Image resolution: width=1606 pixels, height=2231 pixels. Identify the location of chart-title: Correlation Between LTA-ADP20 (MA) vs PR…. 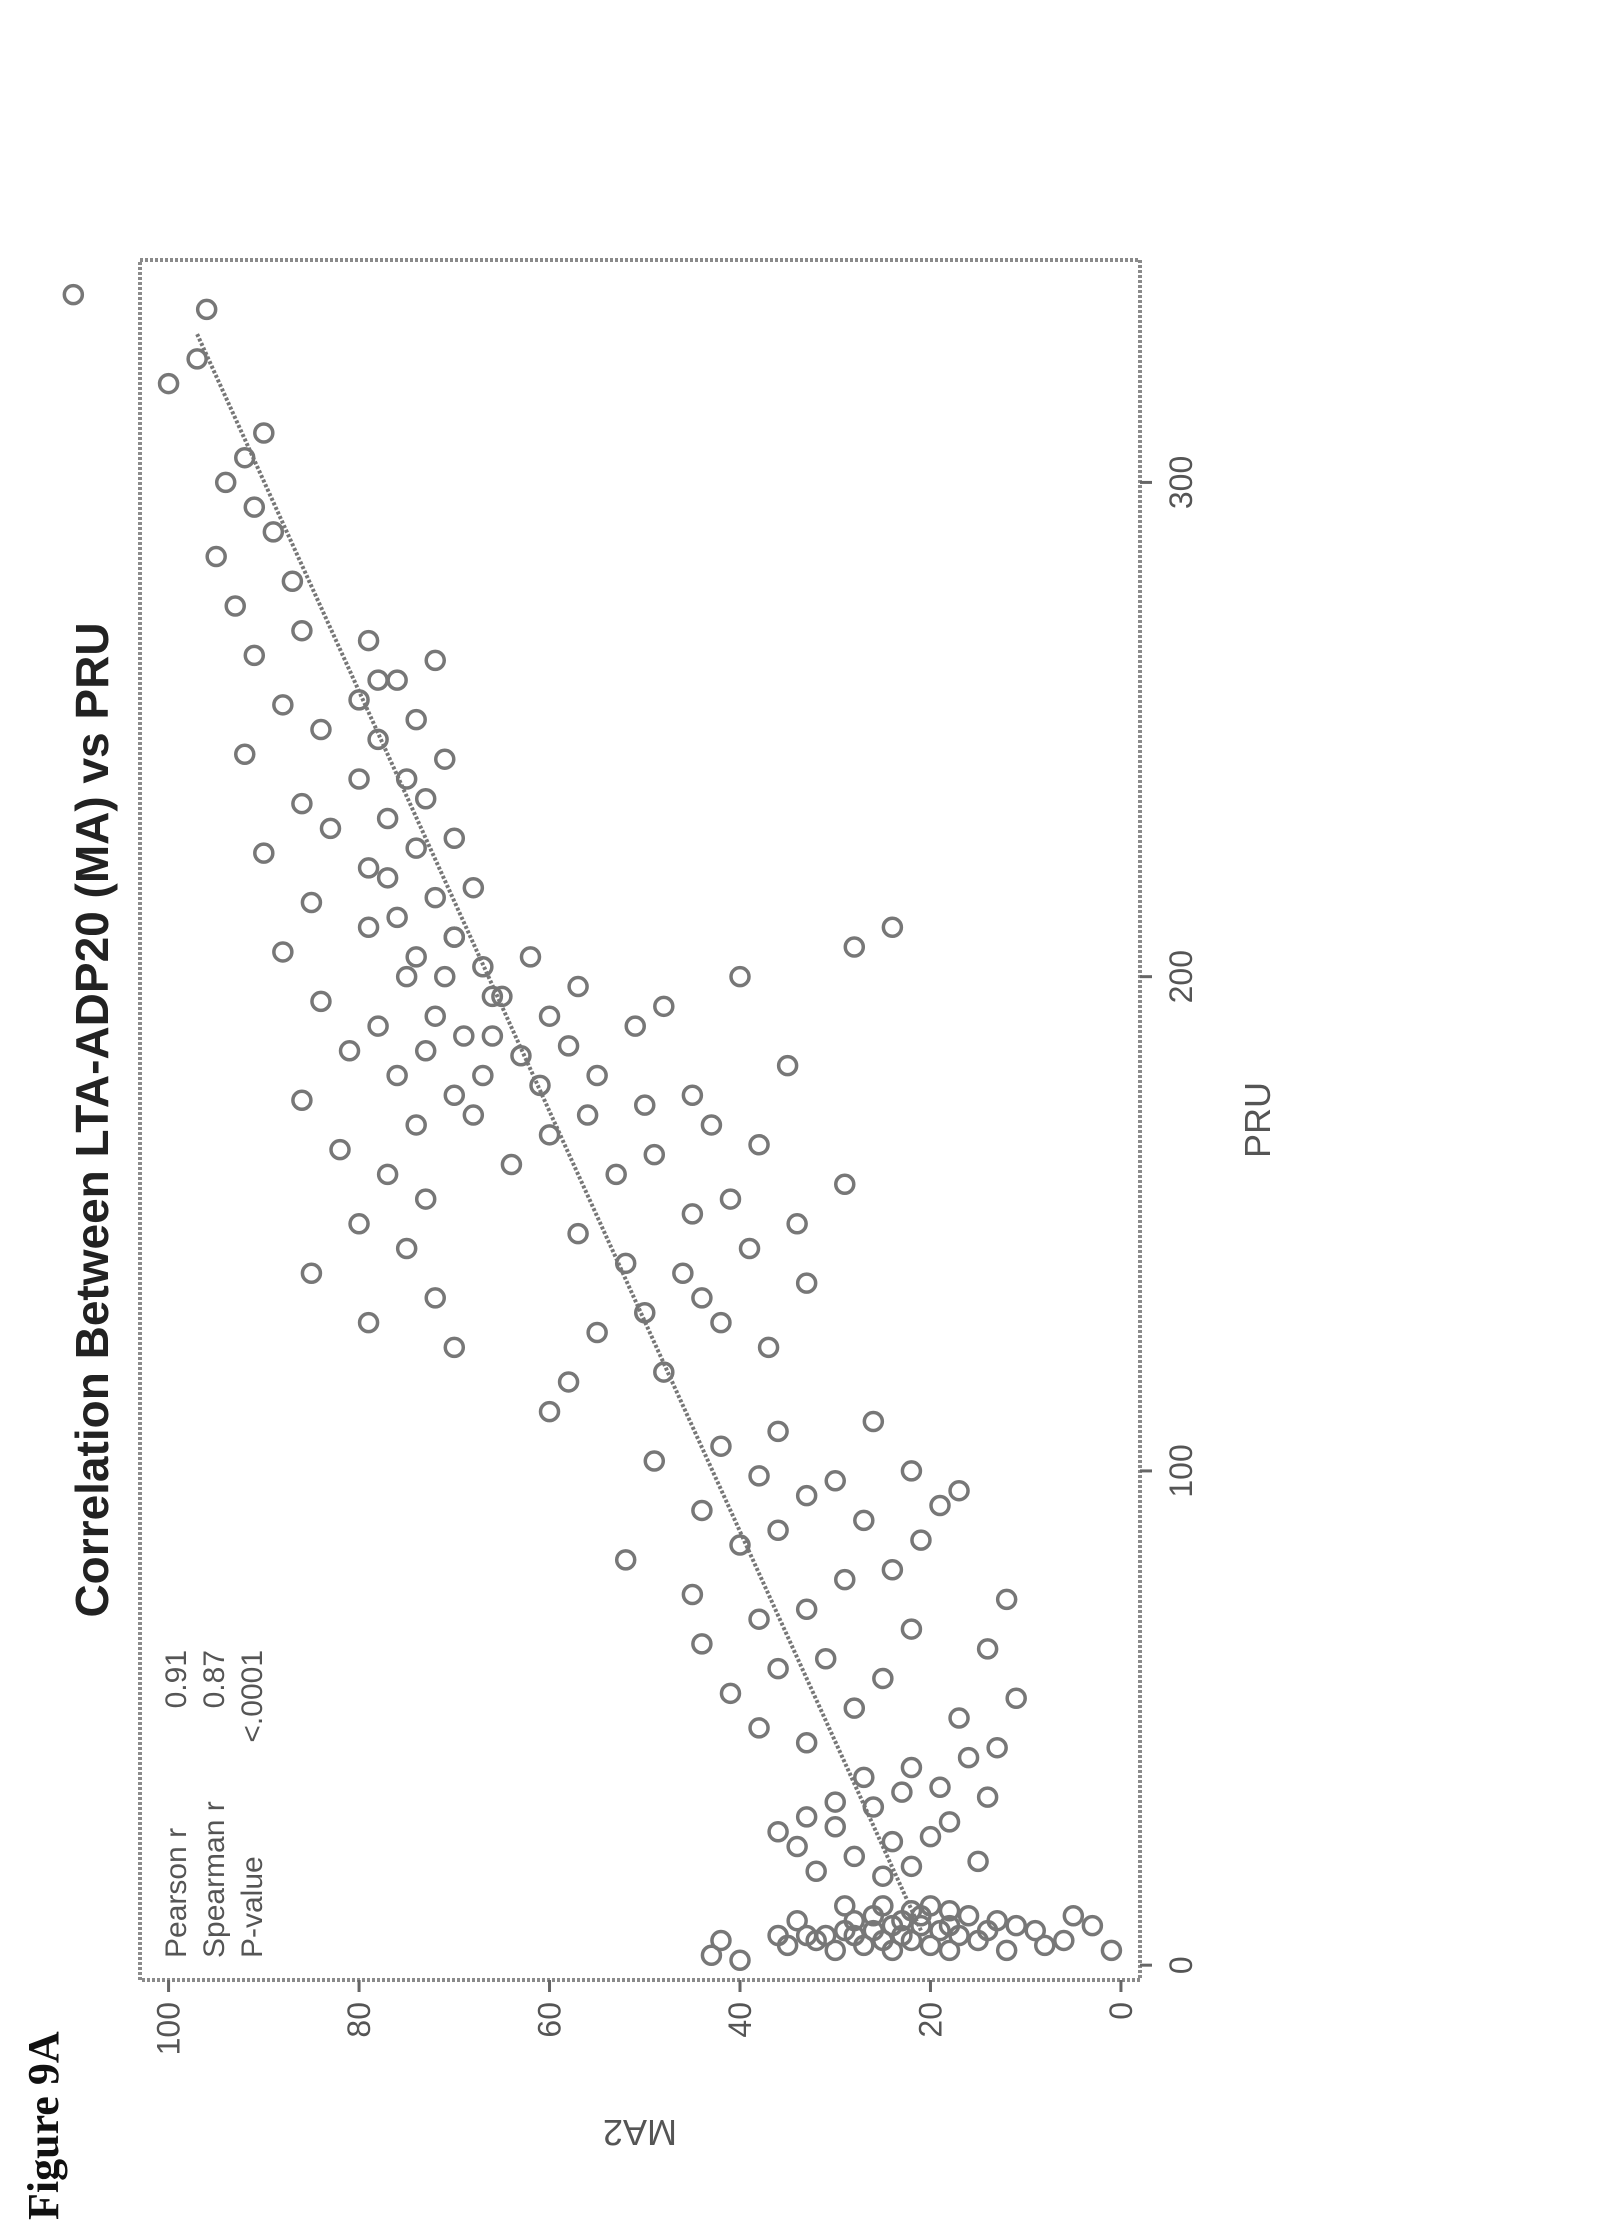
(92, 1119).